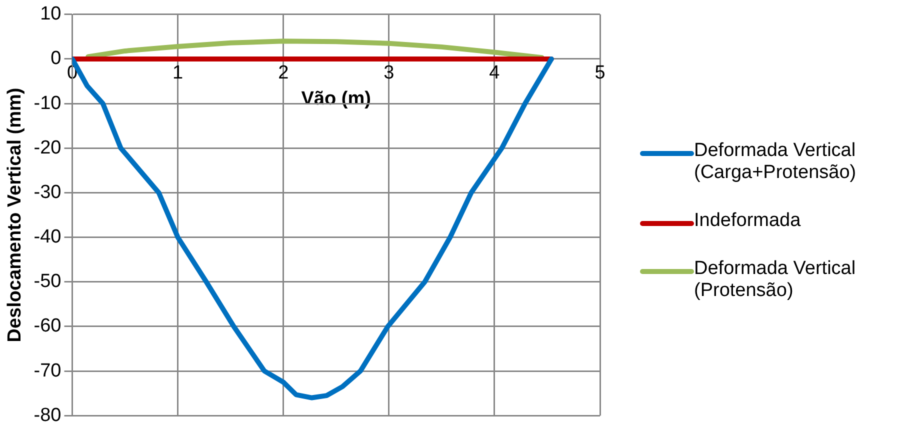  I want to click on y-tick-label: -30, so click(48, 192).